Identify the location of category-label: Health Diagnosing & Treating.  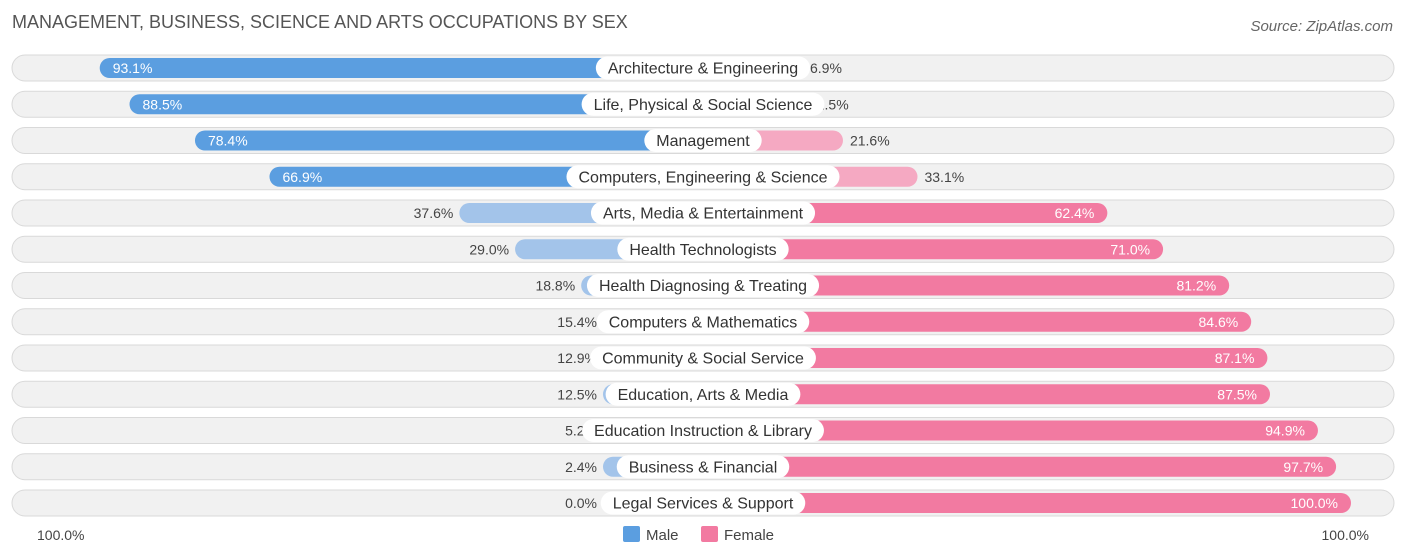
(703, 286).